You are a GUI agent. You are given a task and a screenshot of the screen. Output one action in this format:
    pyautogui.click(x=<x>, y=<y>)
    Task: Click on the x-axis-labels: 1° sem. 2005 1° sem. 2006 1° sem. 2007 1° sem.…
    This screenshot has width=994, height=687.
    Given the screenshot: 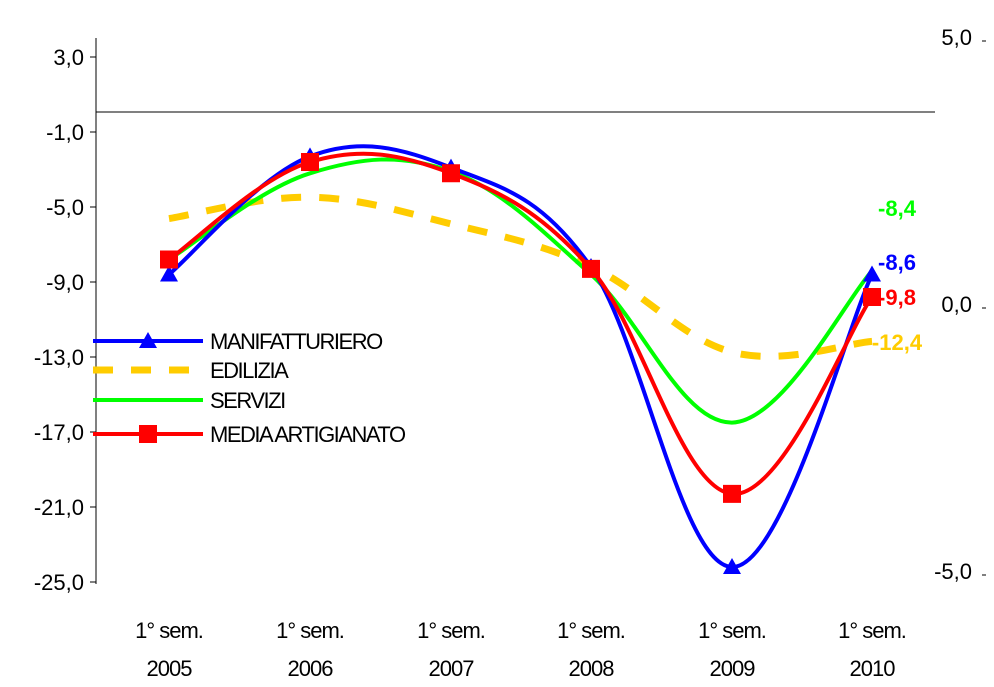 What is the action you would take?
    pyautogui.click(x=521, y=649)
    